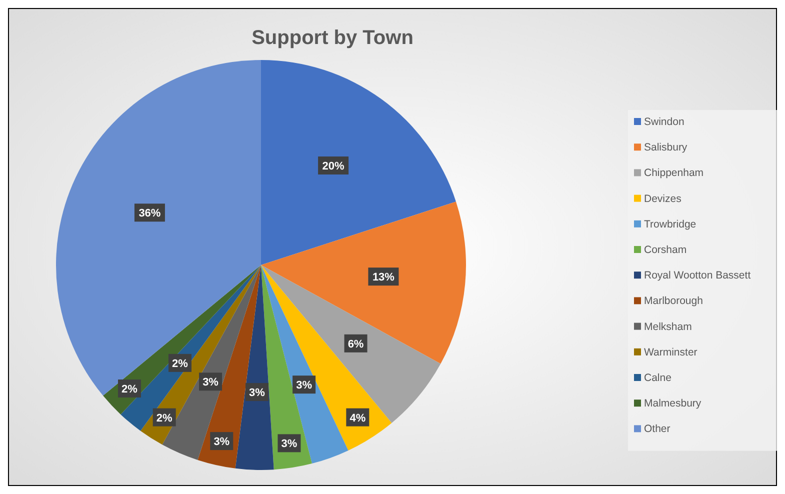 This screenshot has width=785, height=494. I want to click on legend-label: Trowbridge, so click(670, 224).